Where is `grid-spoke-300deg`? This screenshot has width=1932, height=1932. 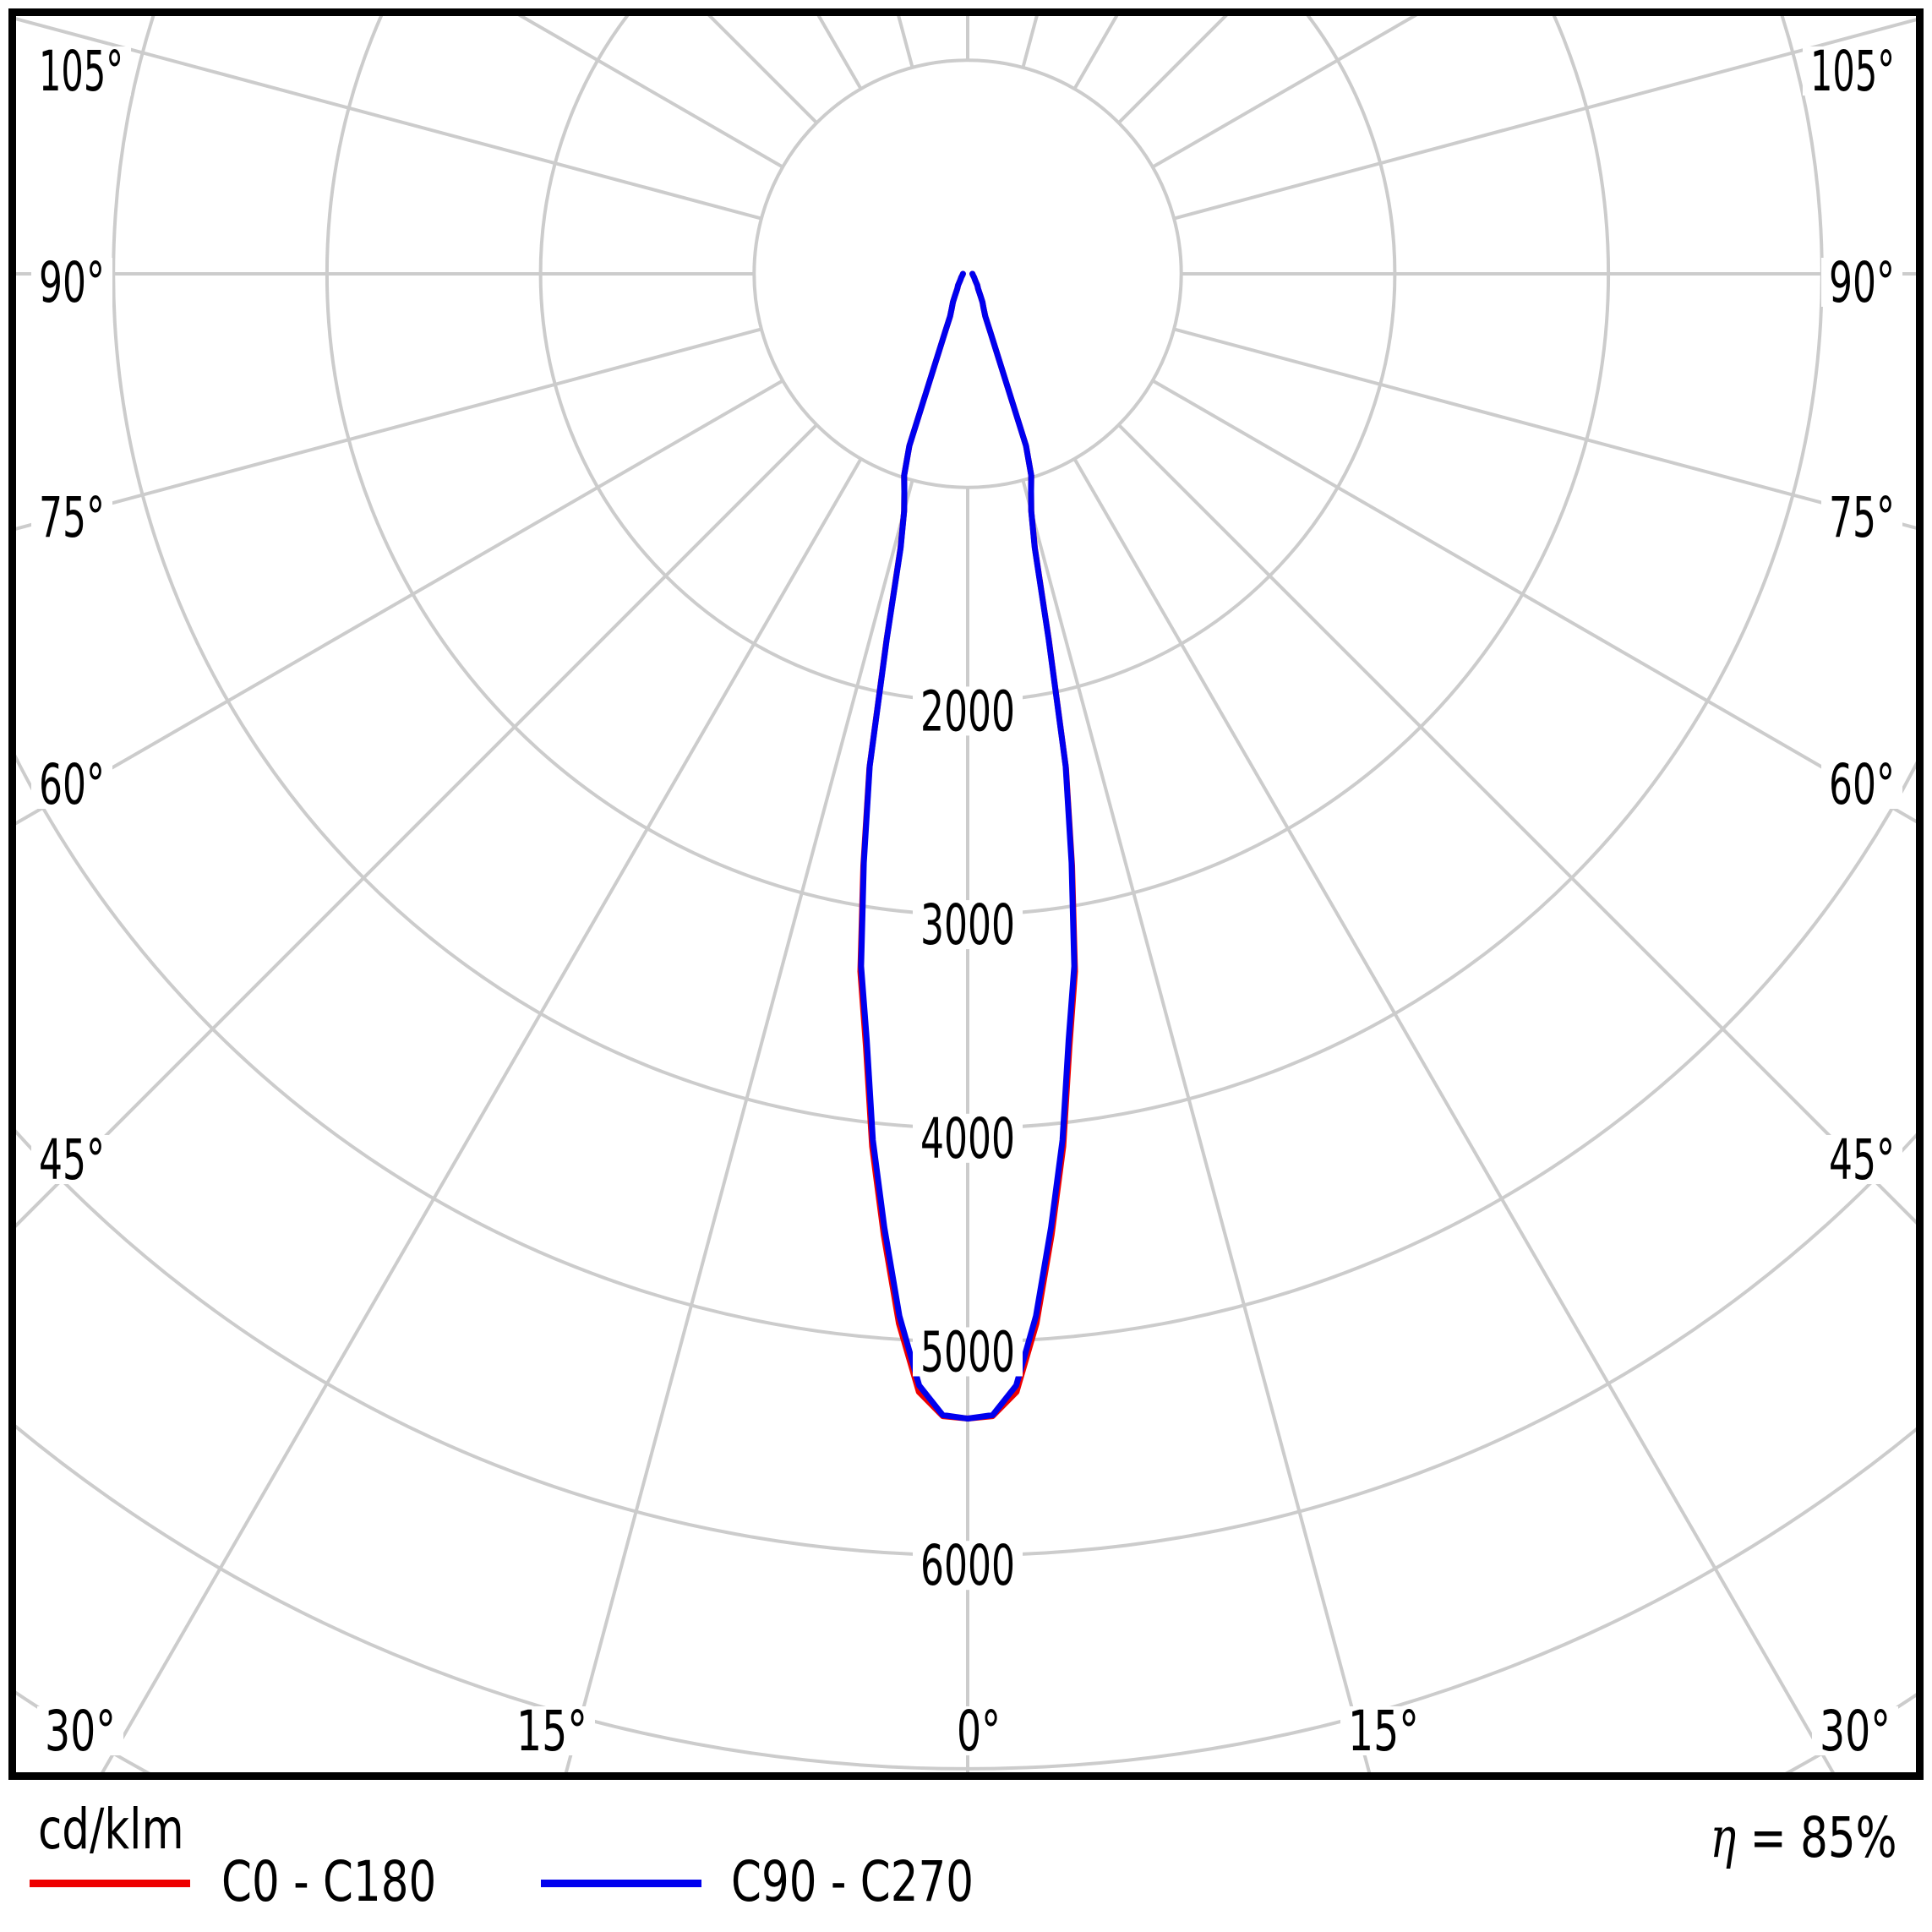 grid-spoke-300deg is located at coordinates (400, 602).